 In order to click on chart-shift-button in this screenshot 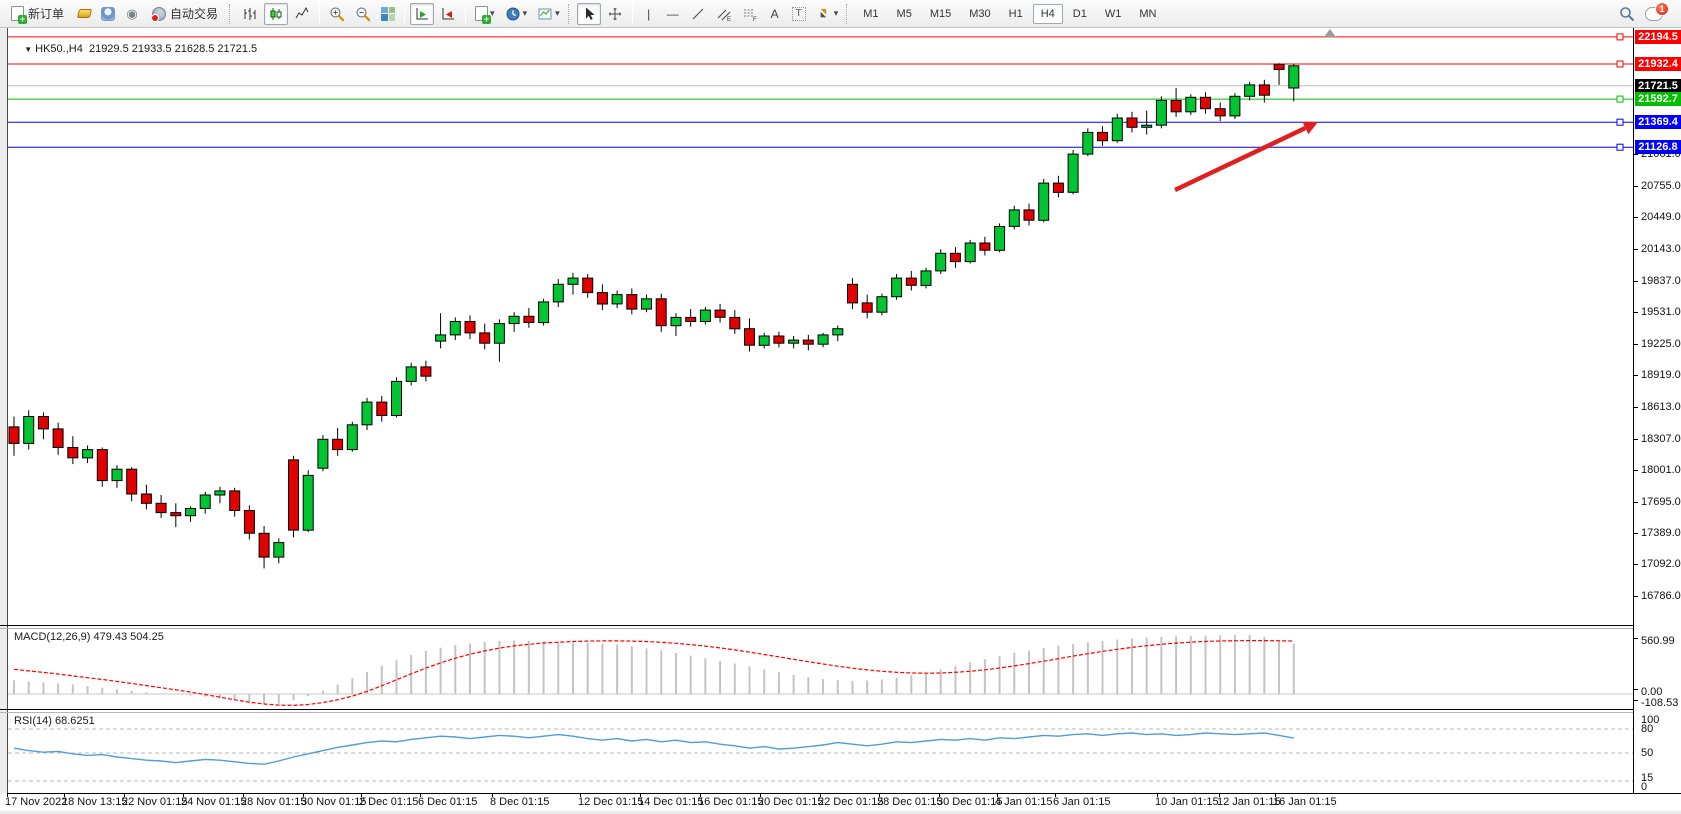, I will do `click(448, 14)`.